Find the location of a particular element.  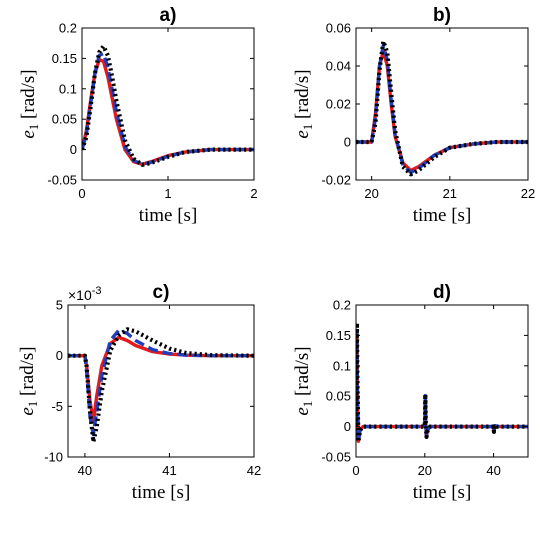

x-tick-label-d: 40 is located at coordinates (493, 470).